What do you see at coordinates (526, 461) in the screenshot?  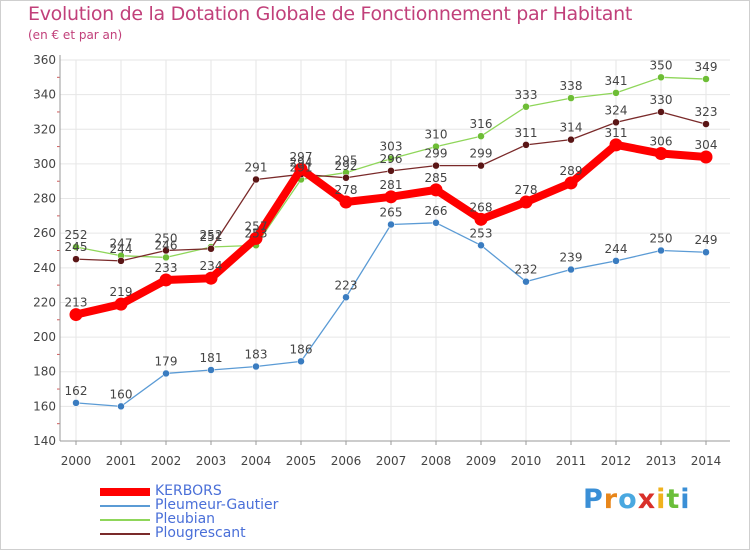 I see `x-tick-label: 2010` at bounding box center [526, 461].